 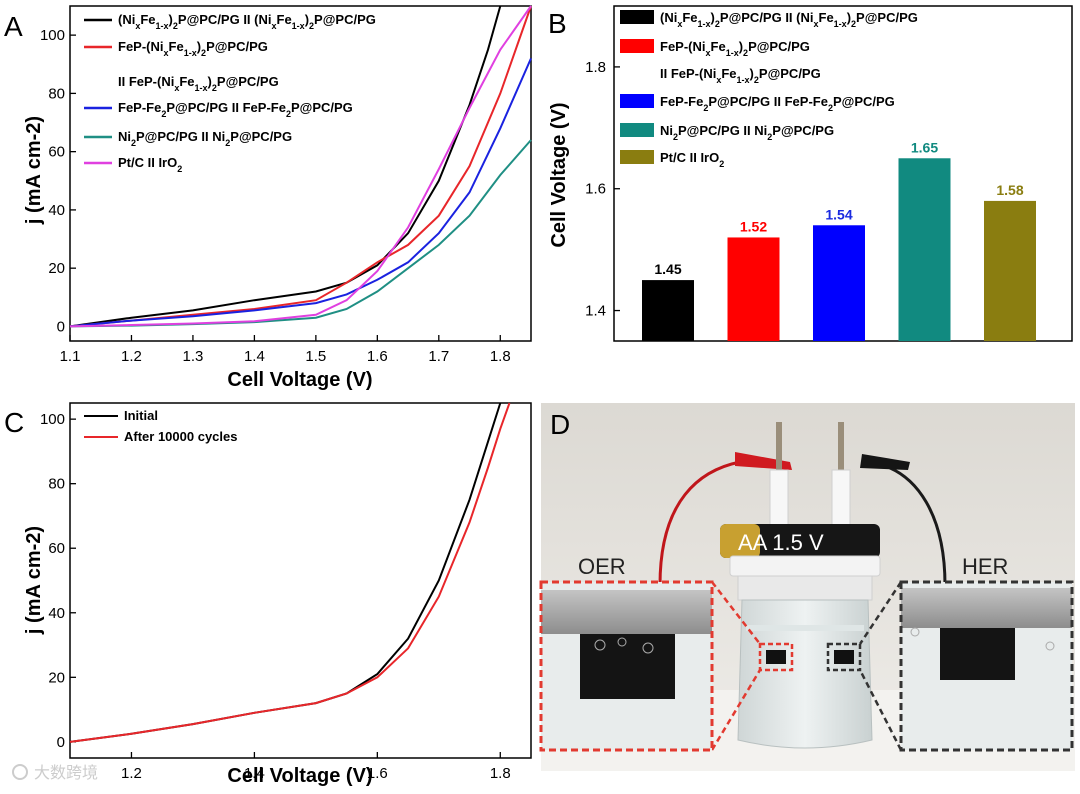 What do you see at coordinates (438, 356) in the screenshot?
I see `x-tick-label: 1.7` at bounding box center [438, 356].